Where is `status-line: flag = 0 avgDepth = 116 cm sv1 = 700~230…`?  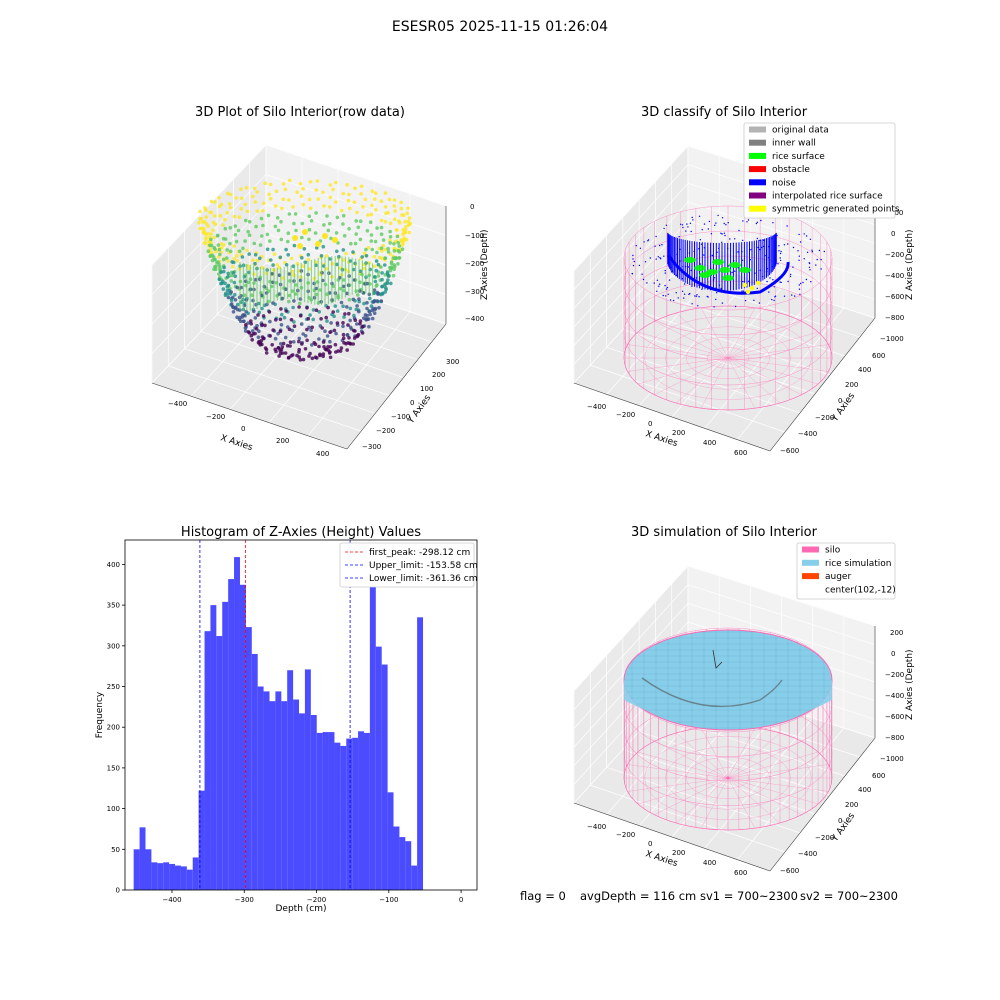 status-line: flag = 0 avgDepth = 116 cm sv1 = 700~230… is located at coordinates (709, 896).